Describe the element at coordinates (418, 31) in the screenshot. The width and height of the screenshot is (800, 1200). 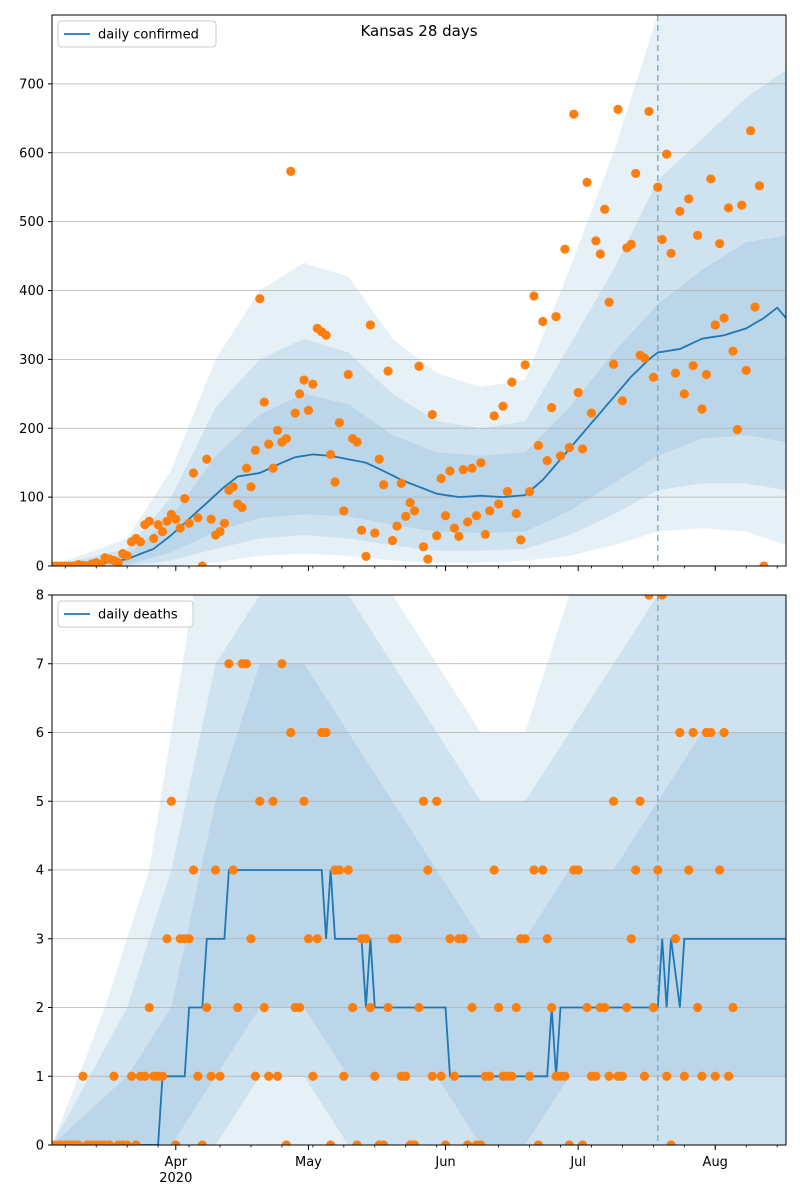
I see `chart-title: Kansas 28 days` at that location.